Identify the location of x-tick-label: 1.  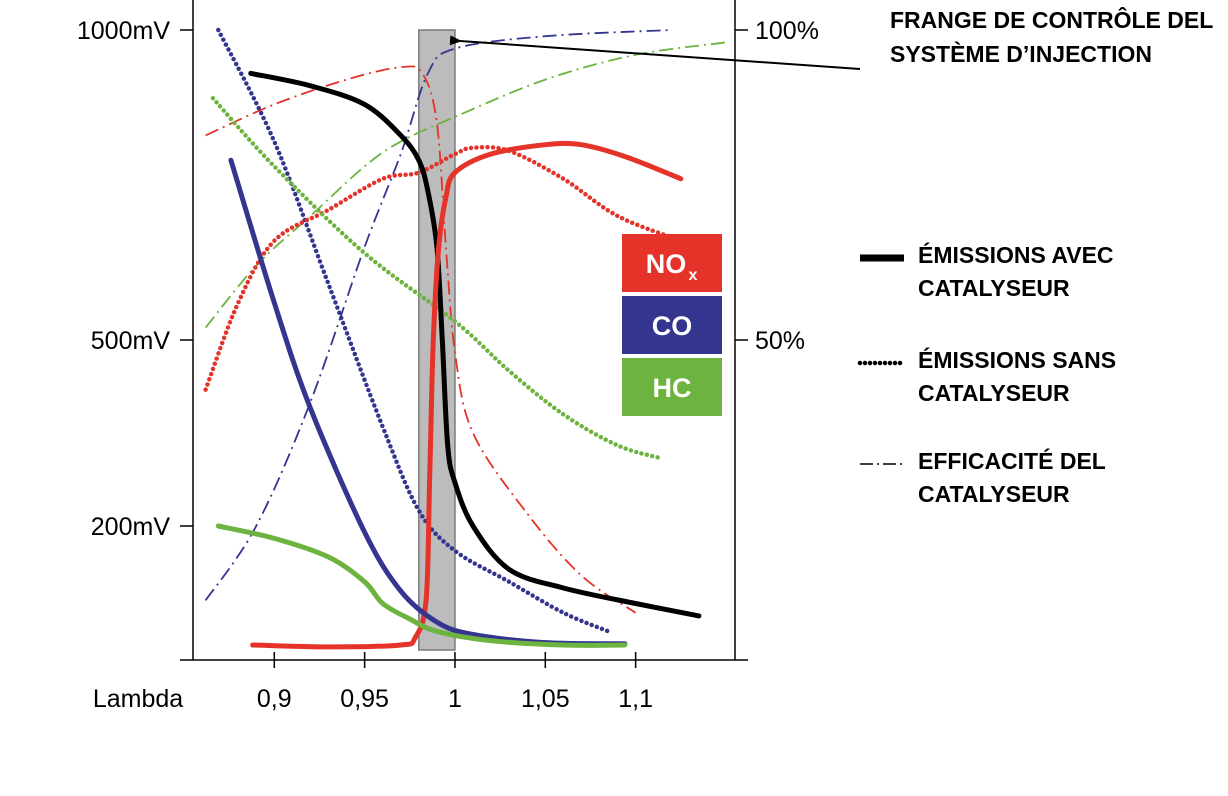
(455, 699).